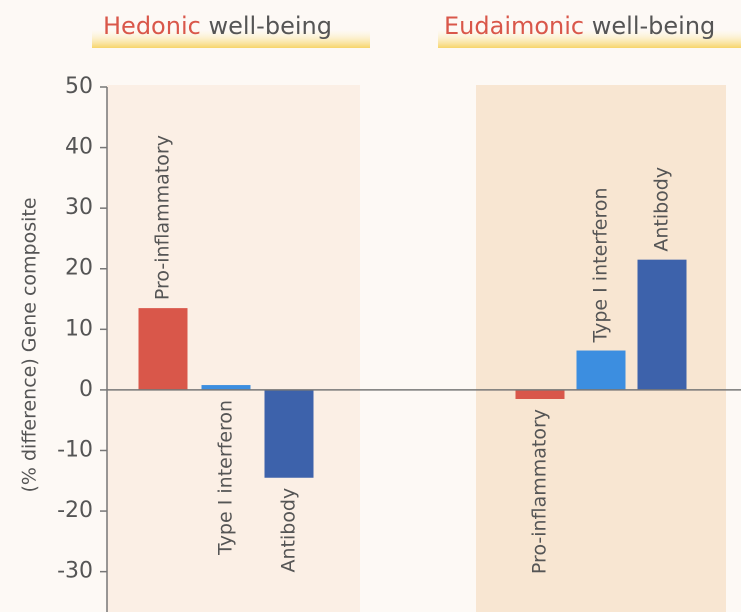  I want to click on y-tick-label: 50, so click(79, 86).